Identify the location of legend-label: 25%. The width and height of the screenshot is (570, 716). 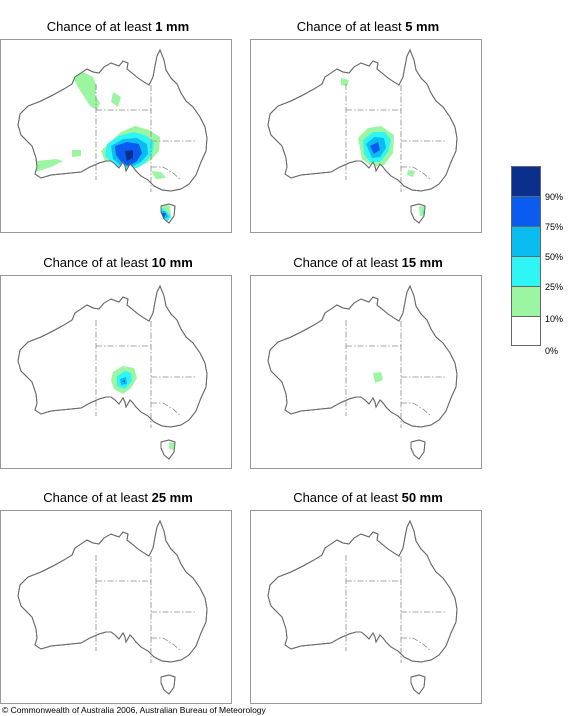
(554, 287).